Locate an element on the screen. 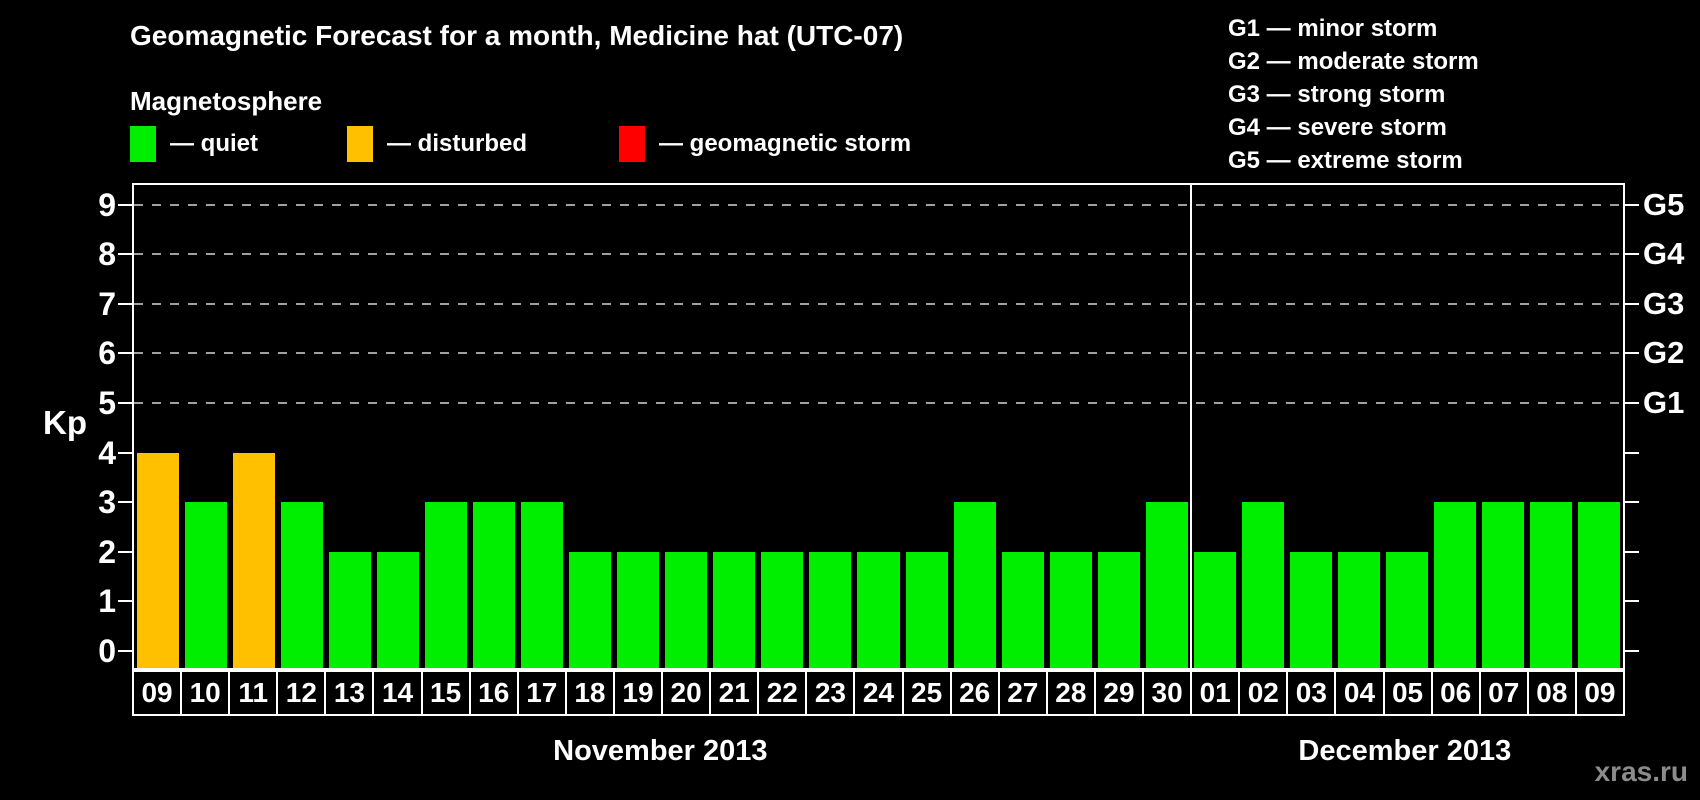 The image size is (1700, 800). y-tick-label-4: 4 is located at coordinates (107, 452).